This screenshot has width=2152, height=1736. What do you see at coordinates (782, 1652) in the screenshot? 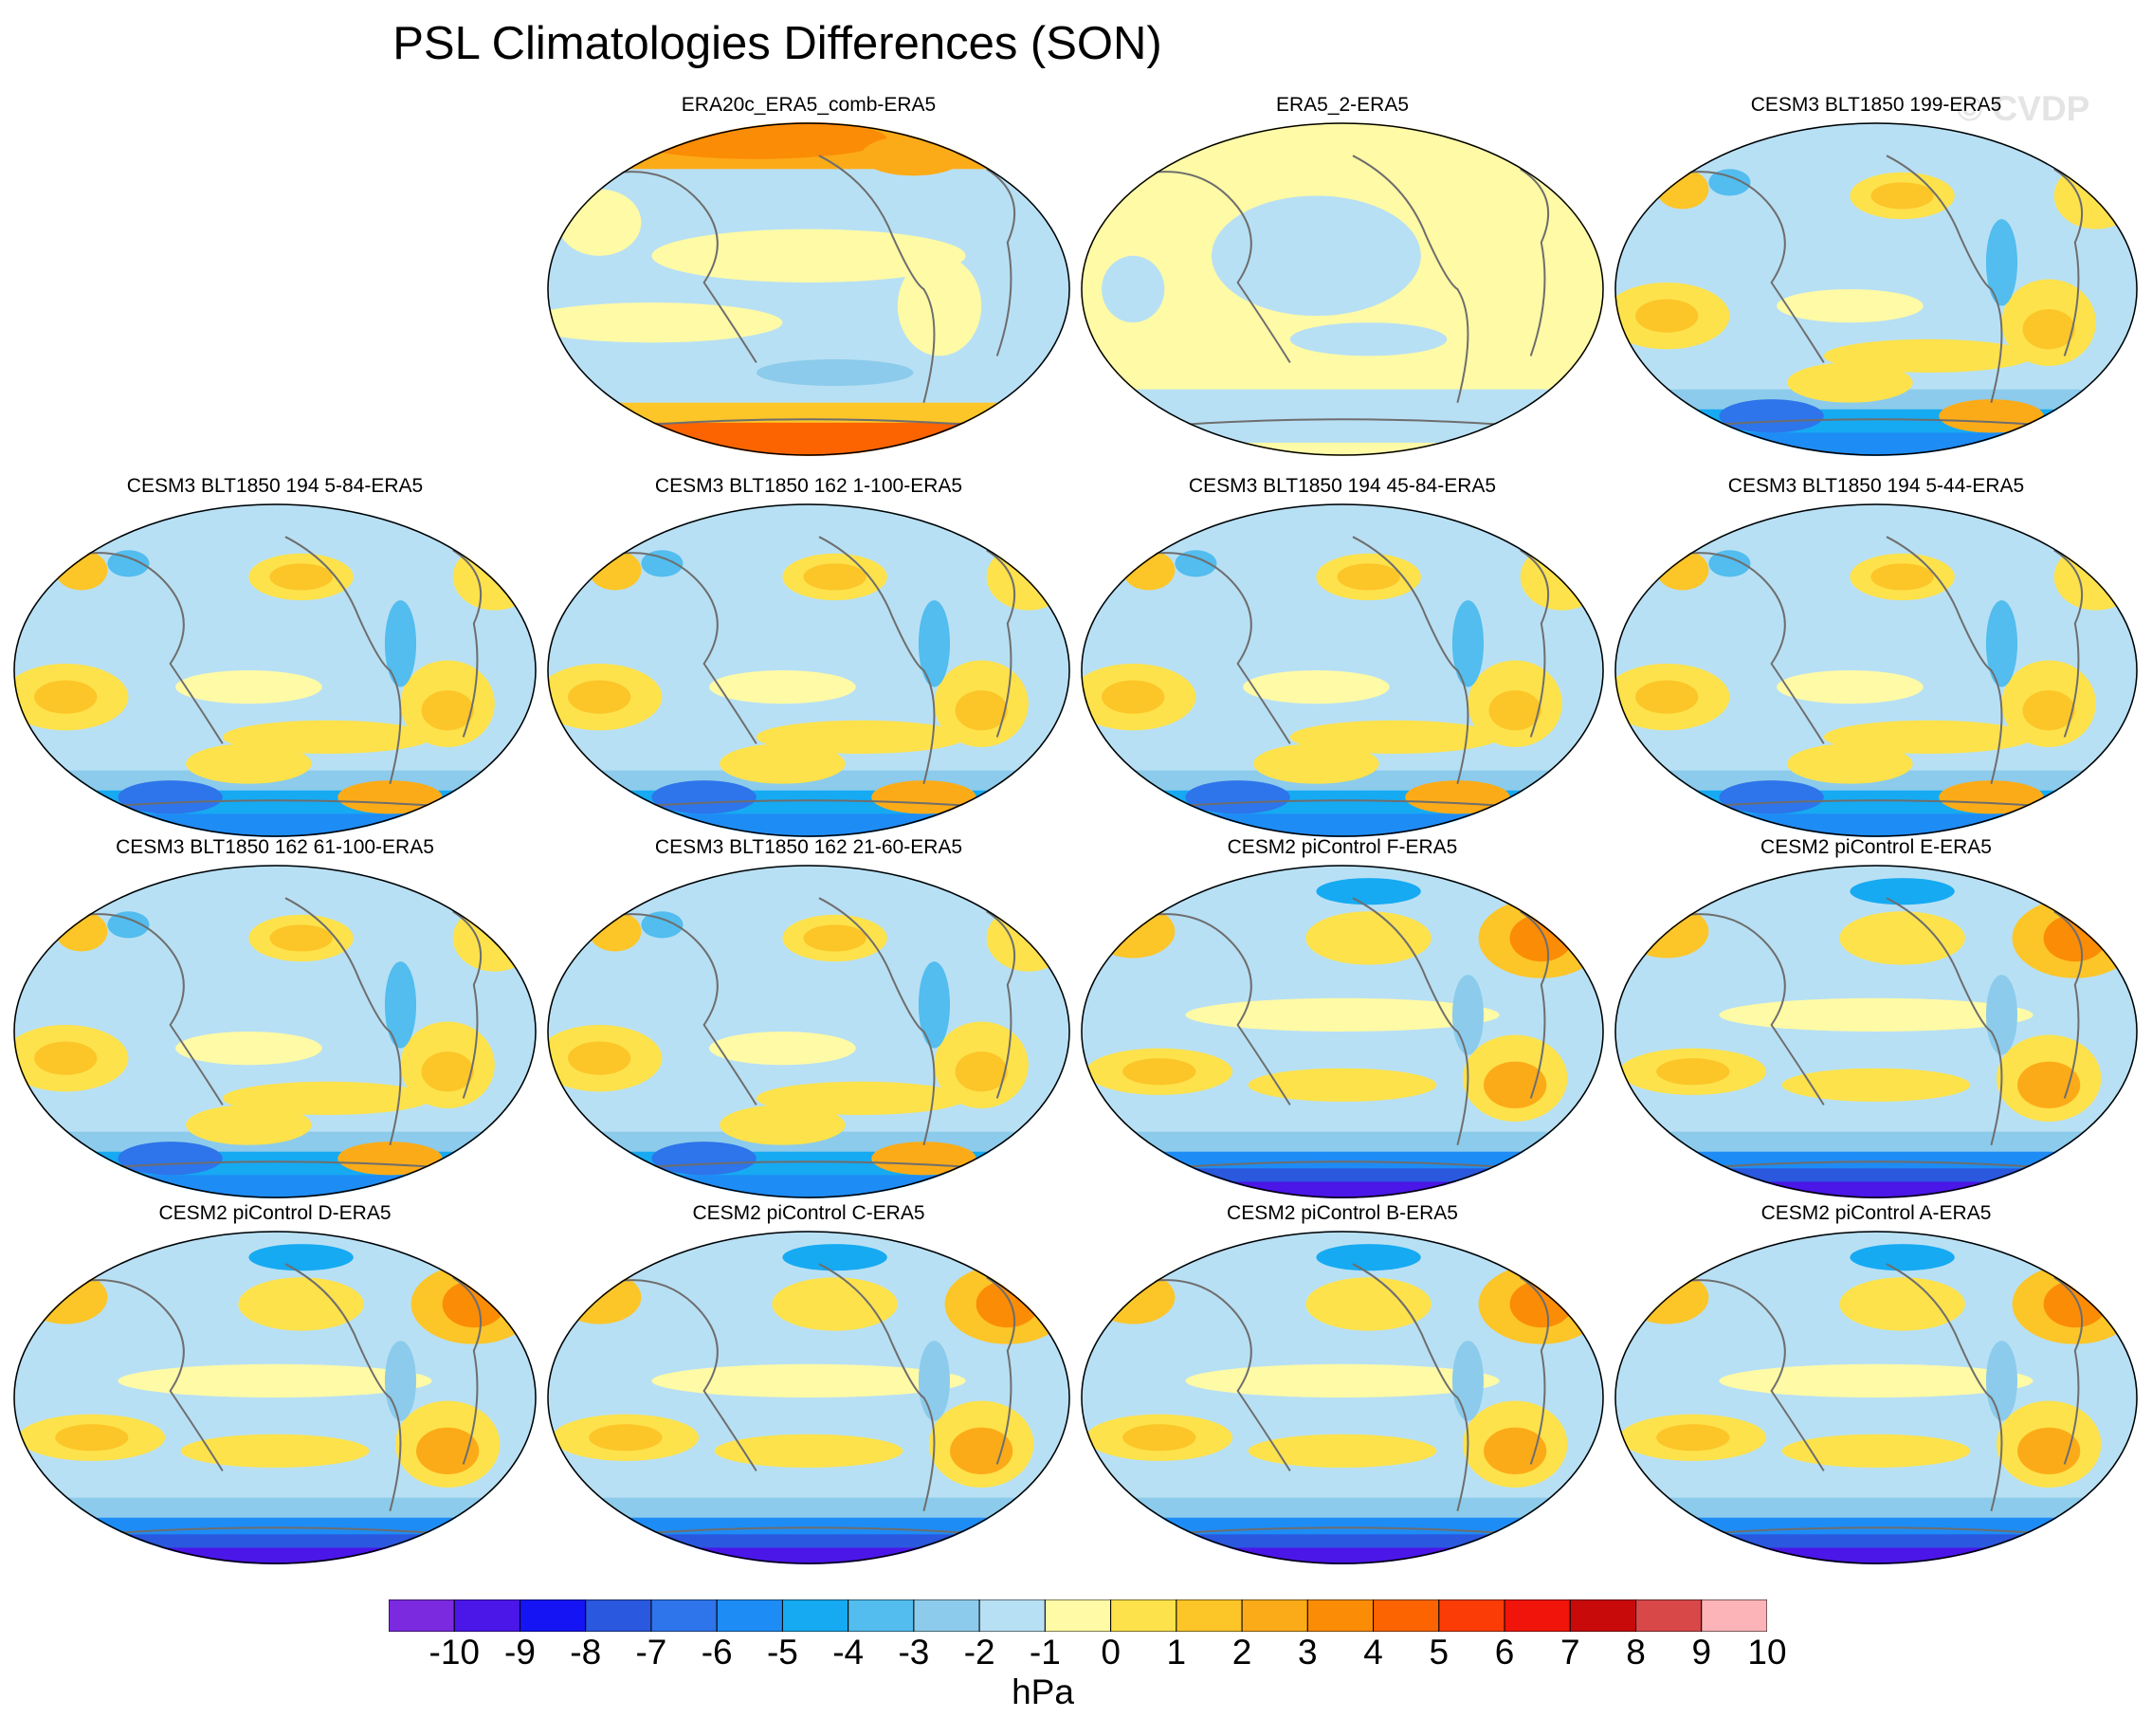
I see `colorbar-tick-label: -5` at bounding box center [782, 1652].